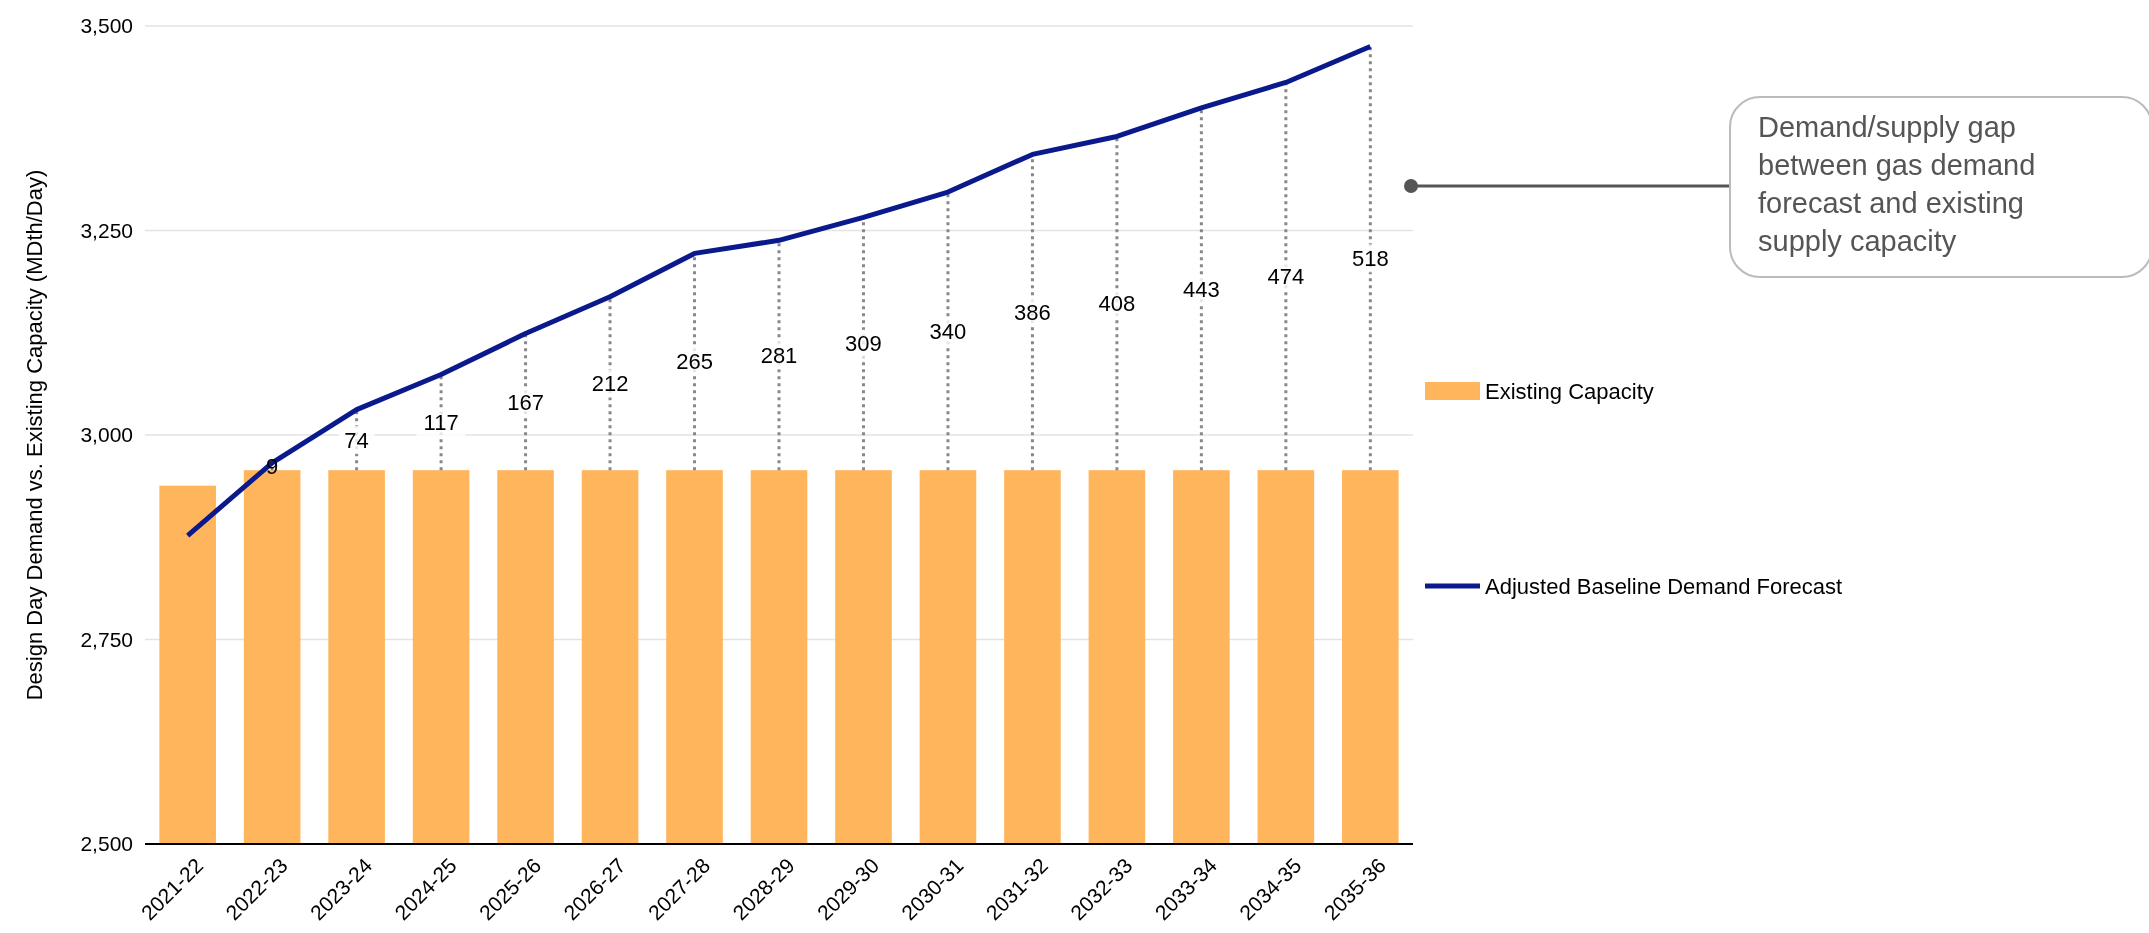 Image resolution: width=2149 pixels, height=933 pixels. What do you see at coordinates (1664, 586) in the screenshot?
I see `legend-label: Adjusted Baseline Demand Forecast` at bounding box center [1664, 586].